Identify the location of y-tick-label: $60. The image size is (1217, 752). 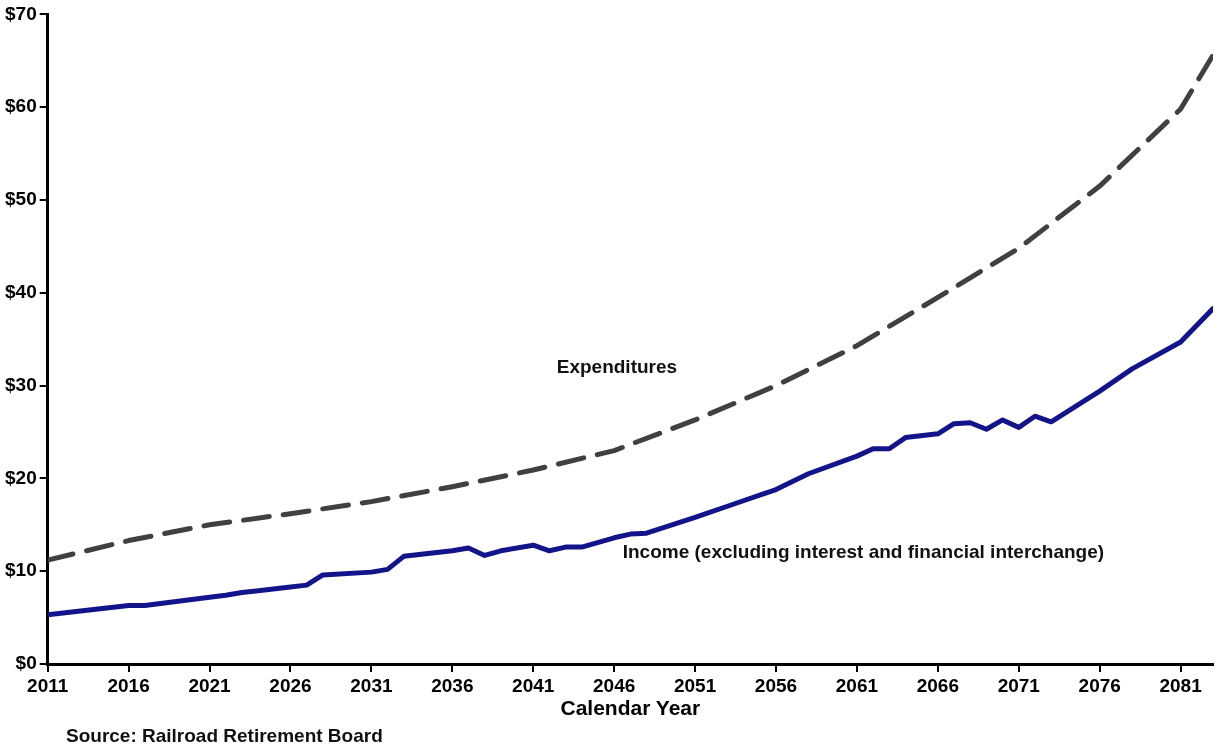
(21, 106).